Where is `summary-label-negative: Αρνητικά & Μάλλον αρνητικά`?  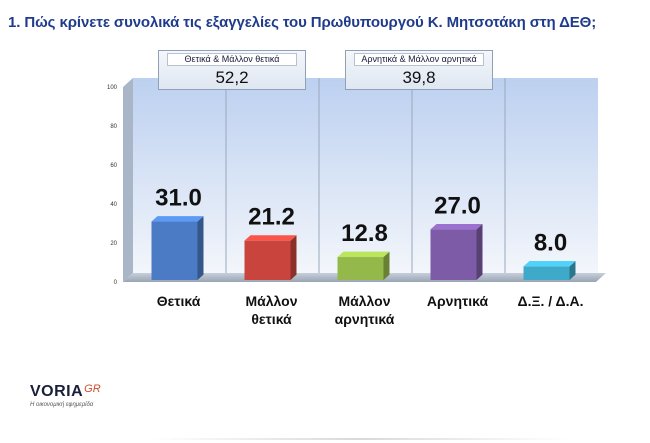 summary-label-negative: Αρνητικά & Μάλλον αρνητικά is located at coordinates (419, 59).